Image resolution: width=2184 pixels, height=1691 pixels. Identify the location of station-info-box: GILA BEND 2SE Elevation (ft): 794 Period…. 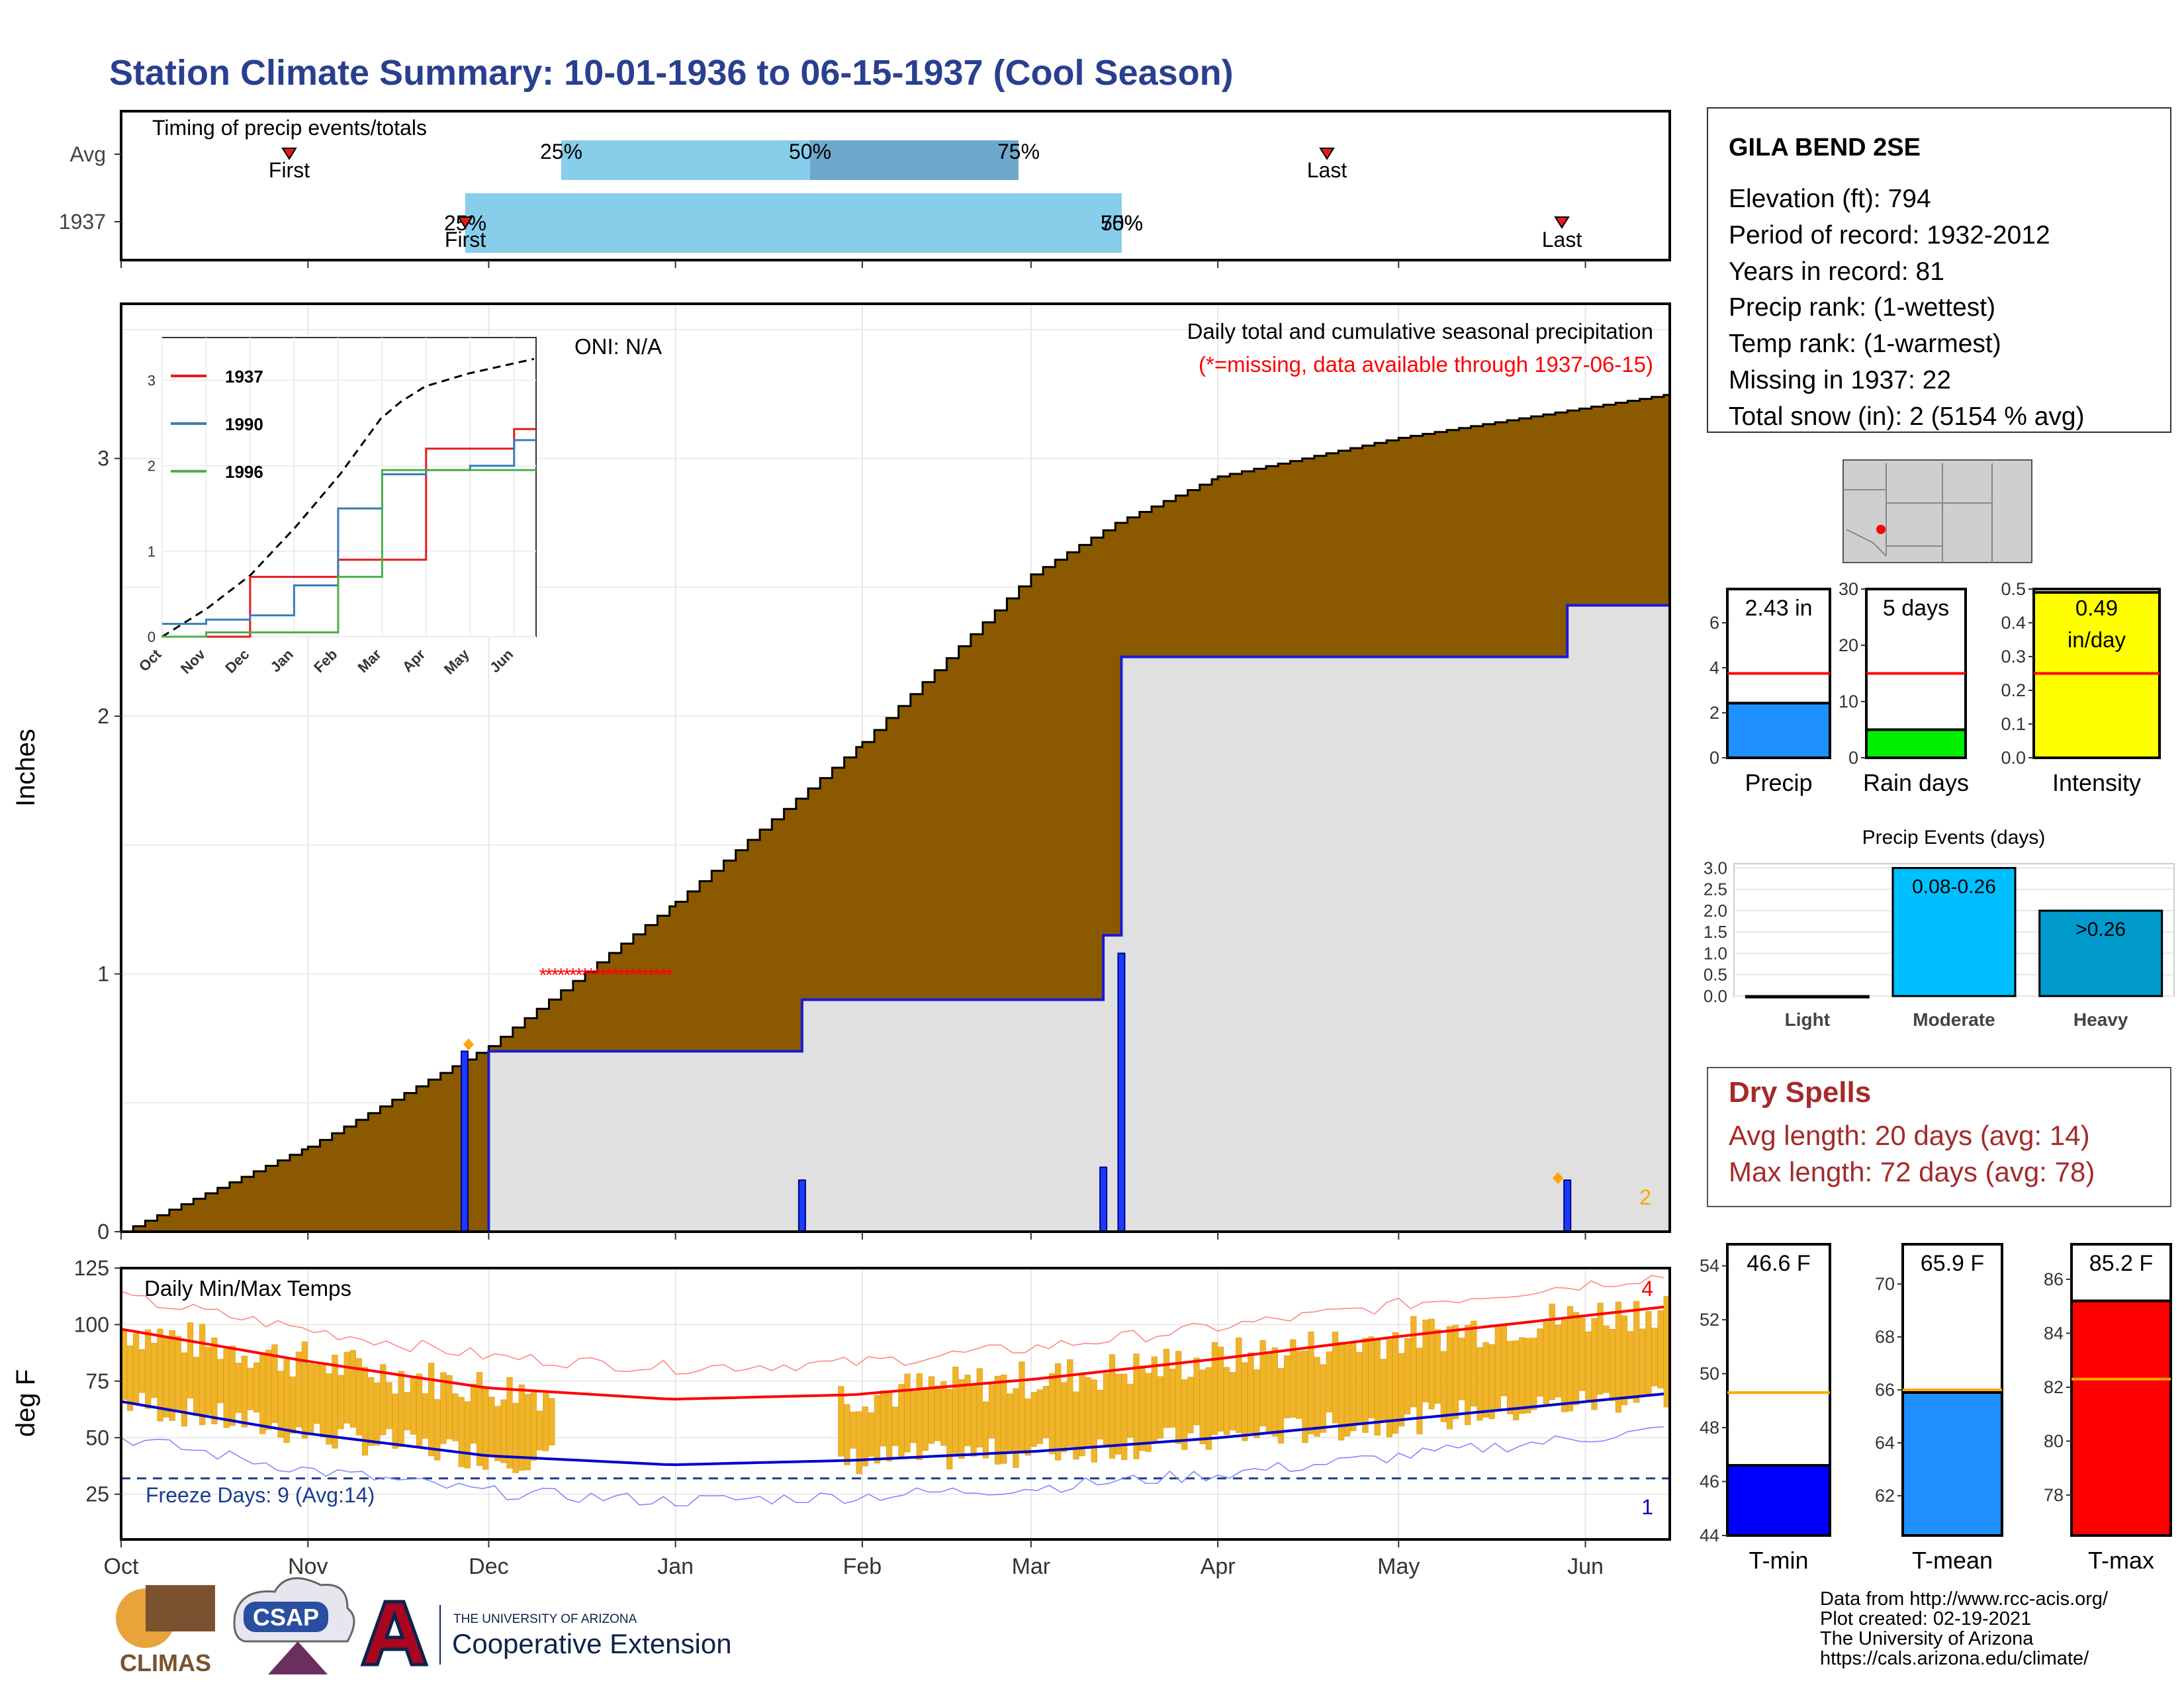
(1939, 270).